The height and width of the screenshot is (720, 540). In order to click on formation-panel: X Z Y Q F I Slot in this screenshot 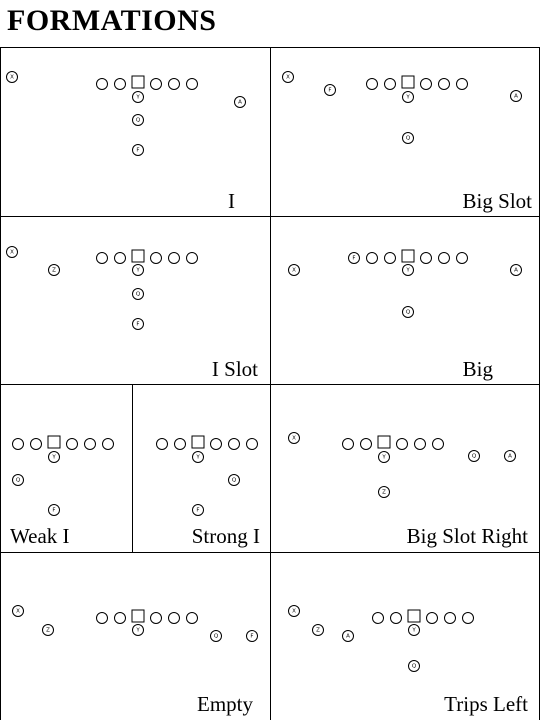, I will do `click(132, 313)`.